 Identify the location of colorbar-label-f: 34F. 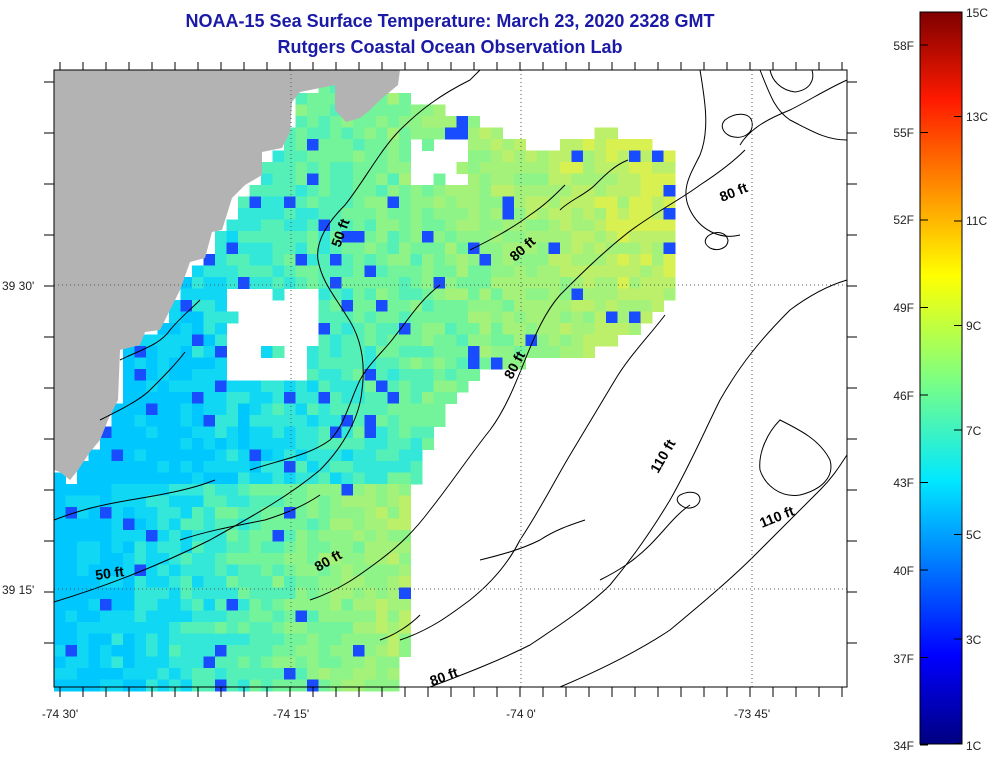
(903, 746).